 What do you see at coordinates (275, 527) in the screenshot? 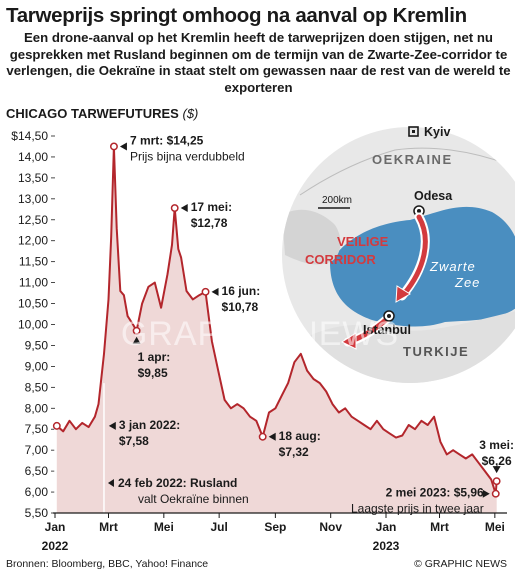
I see `x-tick-label: Sep` at bounding box center [275, 527].